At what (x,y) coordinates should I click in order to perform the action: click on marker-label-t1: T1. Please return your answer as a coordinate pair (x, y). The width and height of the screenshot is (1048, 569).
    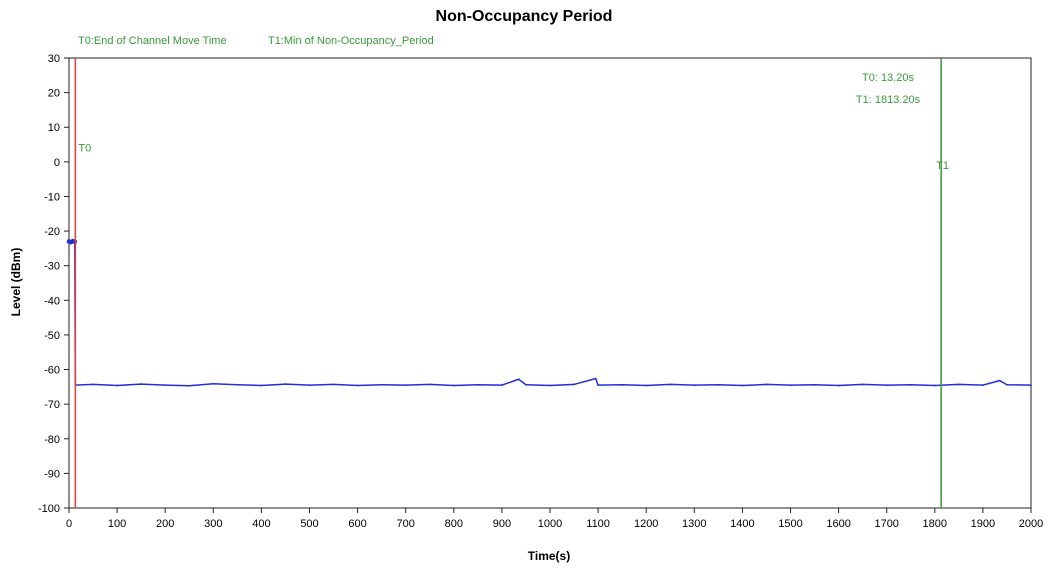
    Looking at the image, I should click on (942, 166).